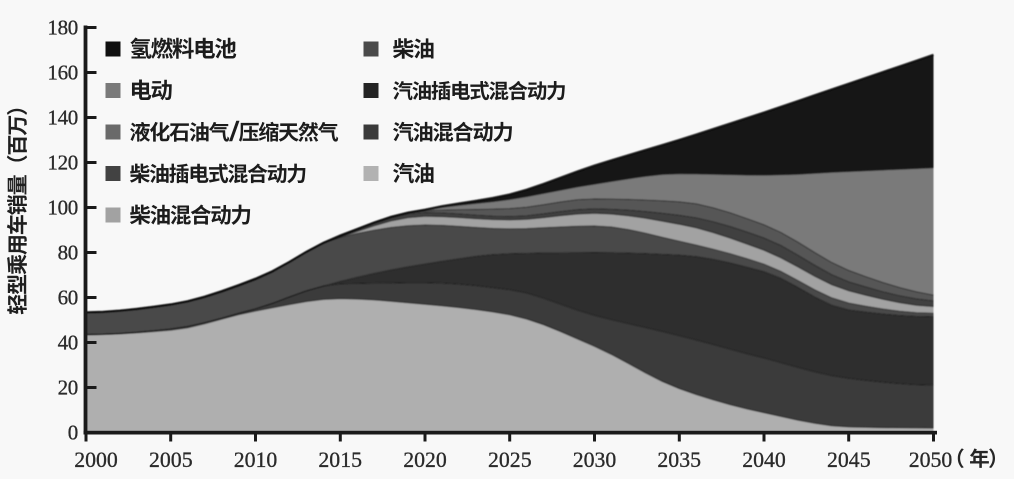  I want to click on svg-text: 2005, so click(171, 460).